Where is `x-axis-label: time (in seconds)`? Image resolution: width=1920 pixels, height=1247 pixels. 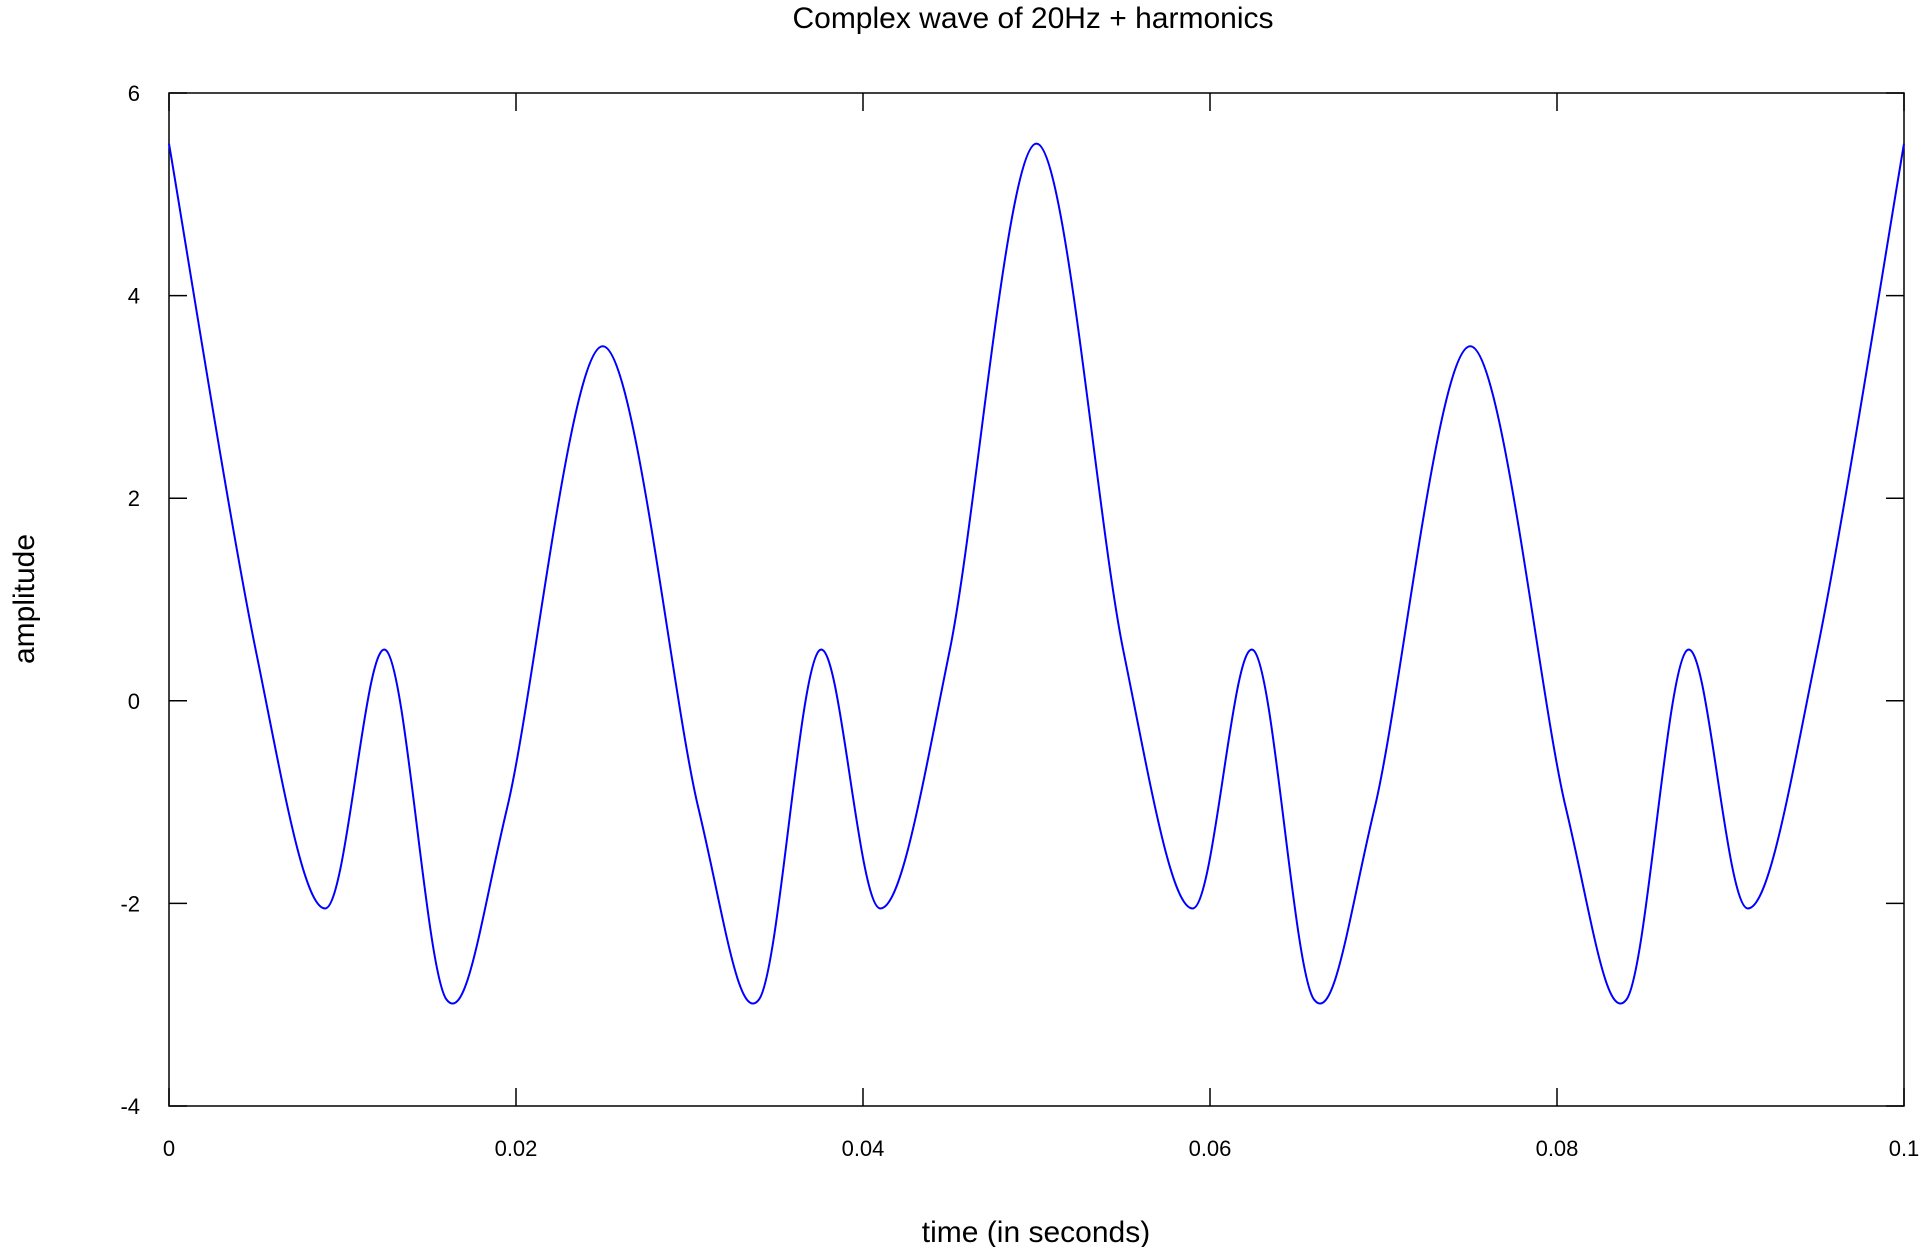
x-axis-label: time (in seconds) is located at coordinates (1036, 1231).